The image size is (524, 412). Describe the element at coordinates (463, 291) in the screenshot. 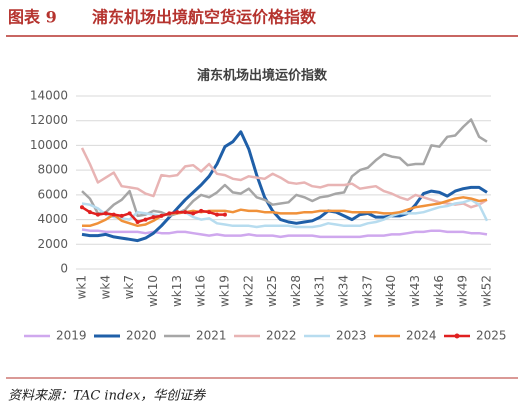

I see `x-tick-label: wk49` at that location.